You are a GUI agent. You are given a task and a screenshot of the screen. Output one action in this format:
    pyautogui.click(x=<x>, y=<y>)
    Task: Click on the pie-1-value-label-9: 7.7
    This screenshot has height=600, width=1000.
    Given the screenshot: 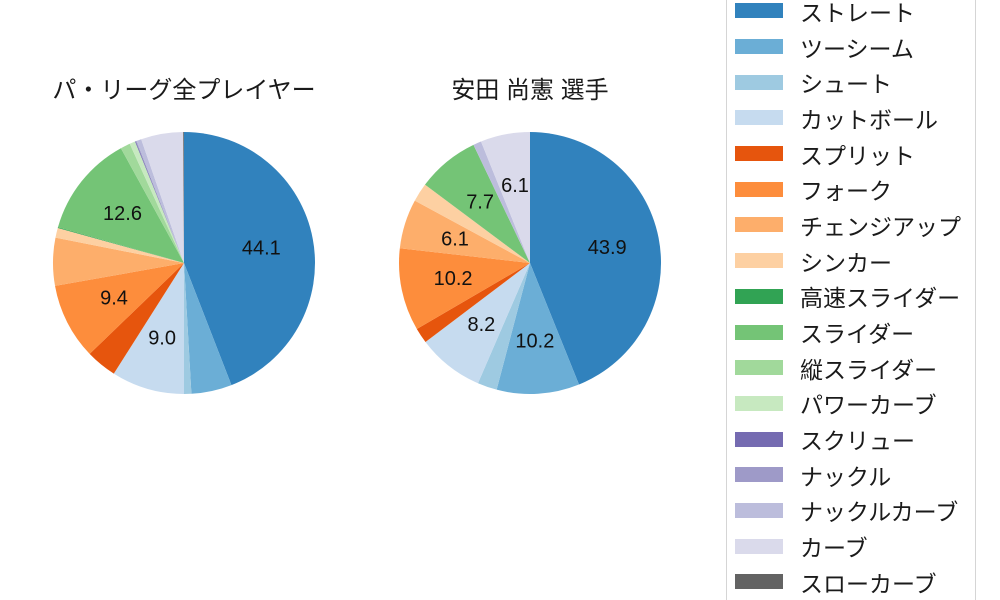 What is the action you would take?
    pyautogui.click(x=480, y=202)
    